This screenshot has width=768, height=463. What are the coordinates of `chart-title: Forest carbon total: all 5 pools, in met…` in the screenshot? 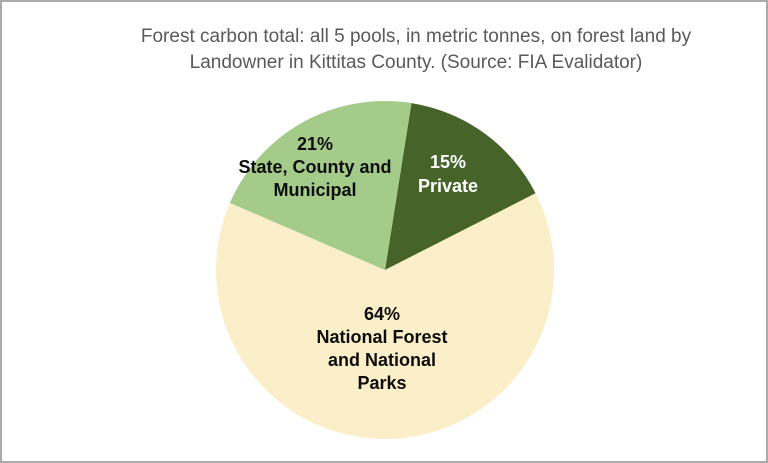 It's located at (416, 49).